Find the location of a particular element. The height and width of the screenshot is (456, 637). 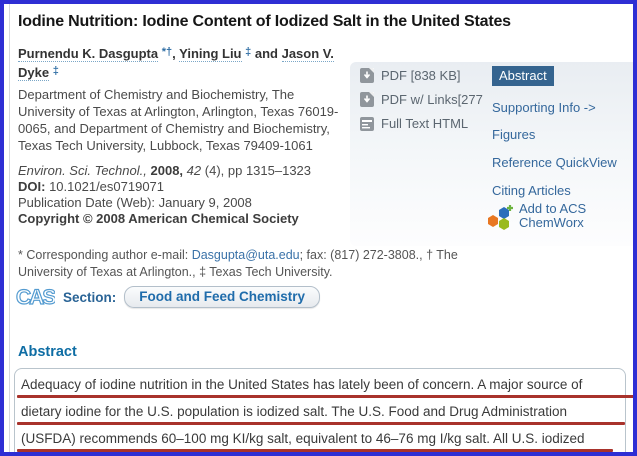

doi-label: DOI: is located at coordinates (32, 186).